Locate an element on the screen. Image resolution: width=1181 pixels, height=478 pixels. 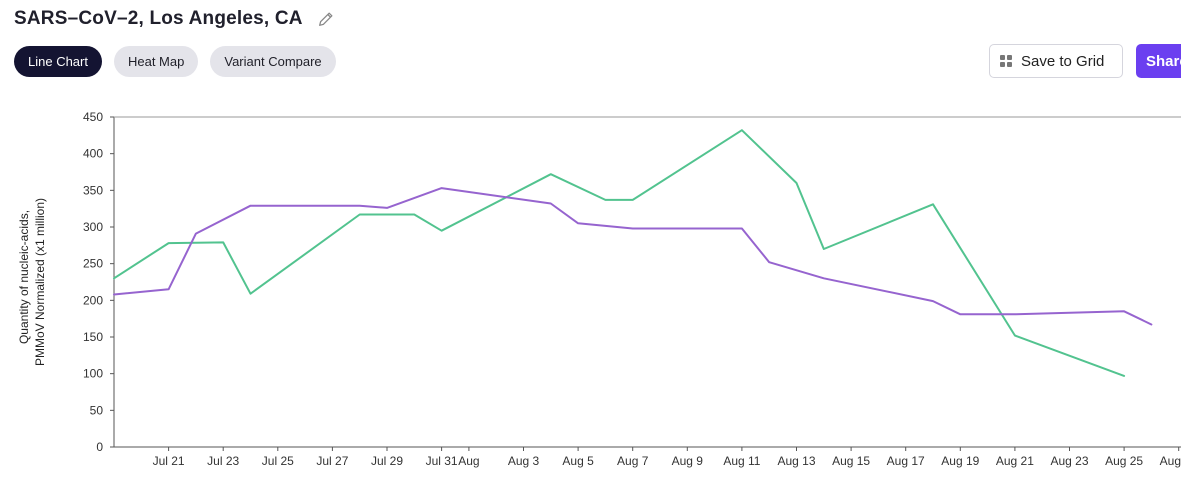
y-tick-label: 150 is located at coordinates (93, 337).